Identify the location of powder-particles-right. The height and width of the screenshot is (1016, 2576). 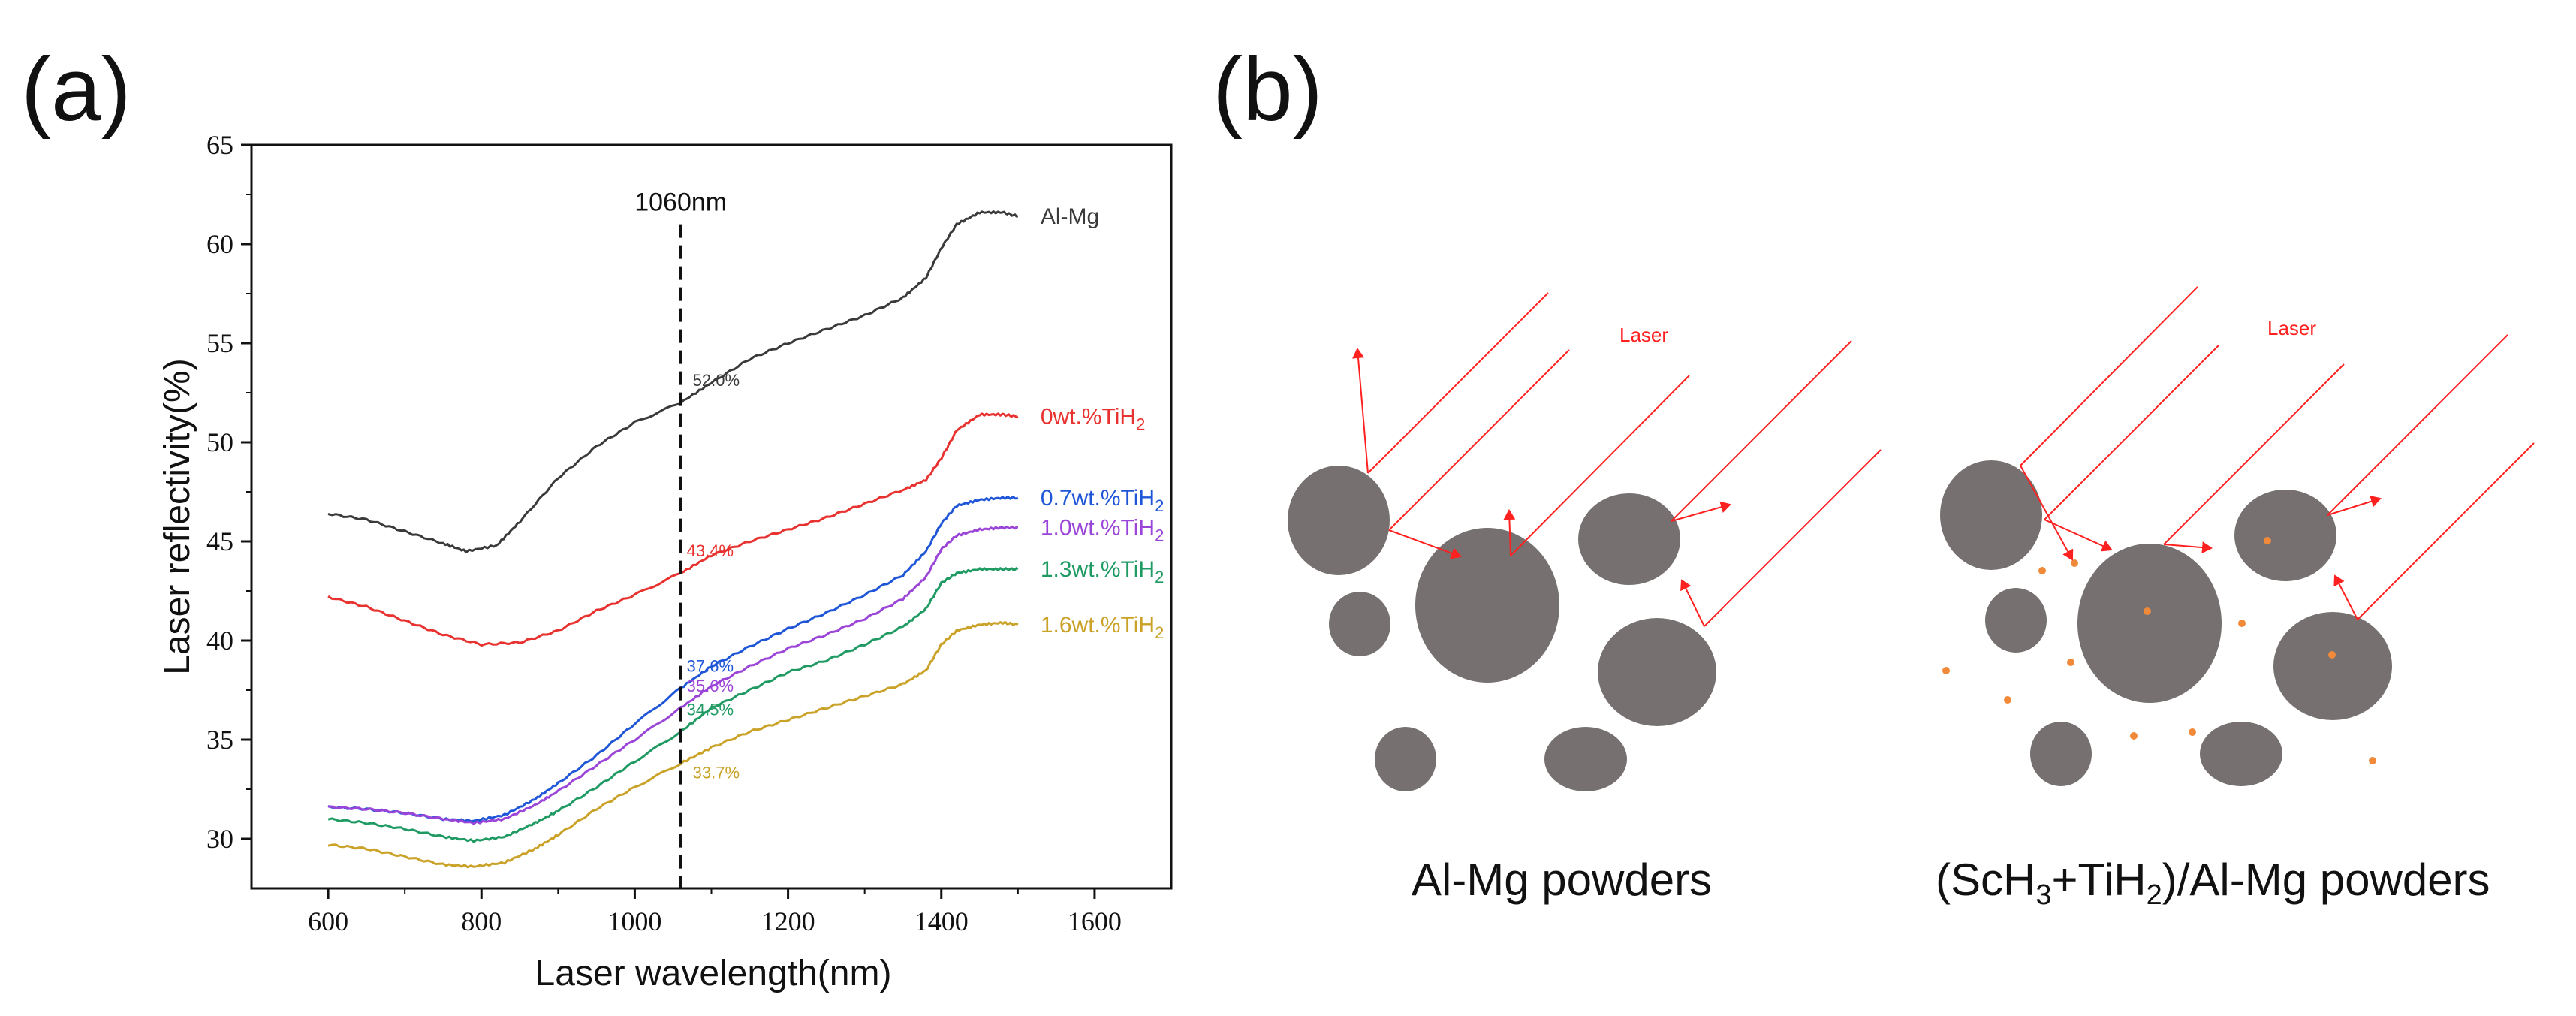
(2166, 623).